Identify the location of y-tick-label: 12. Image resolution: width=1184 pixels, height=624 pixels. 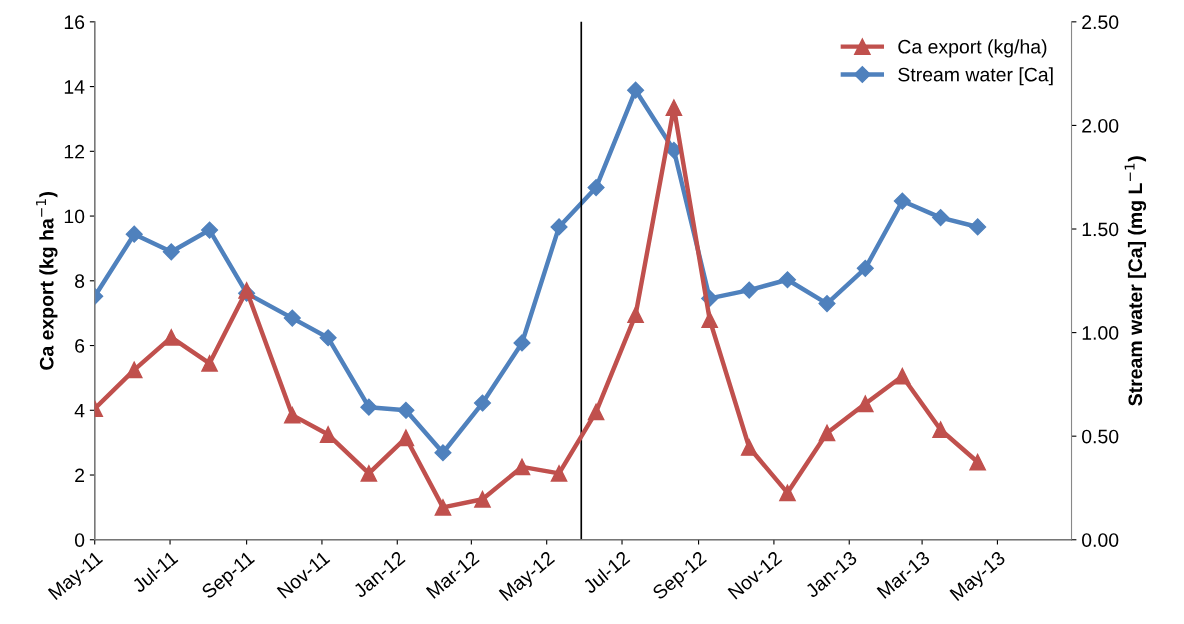
(74, 151).